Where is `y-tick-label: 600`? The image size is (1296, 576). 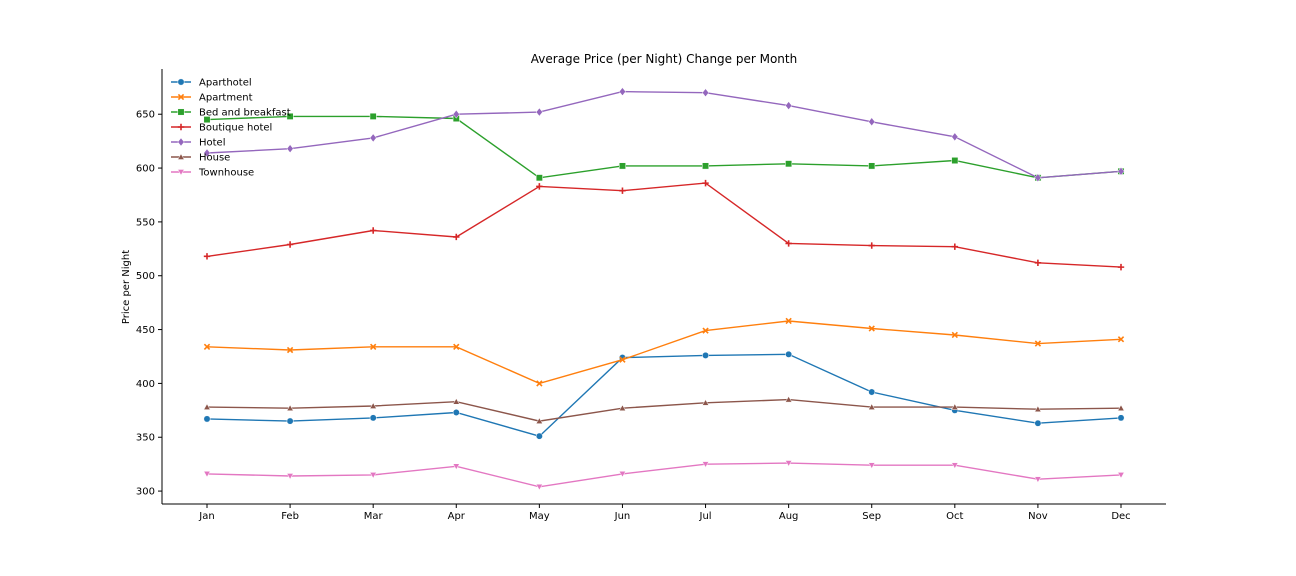
y-tick-label: 600 is located at coordinates (145, 169).